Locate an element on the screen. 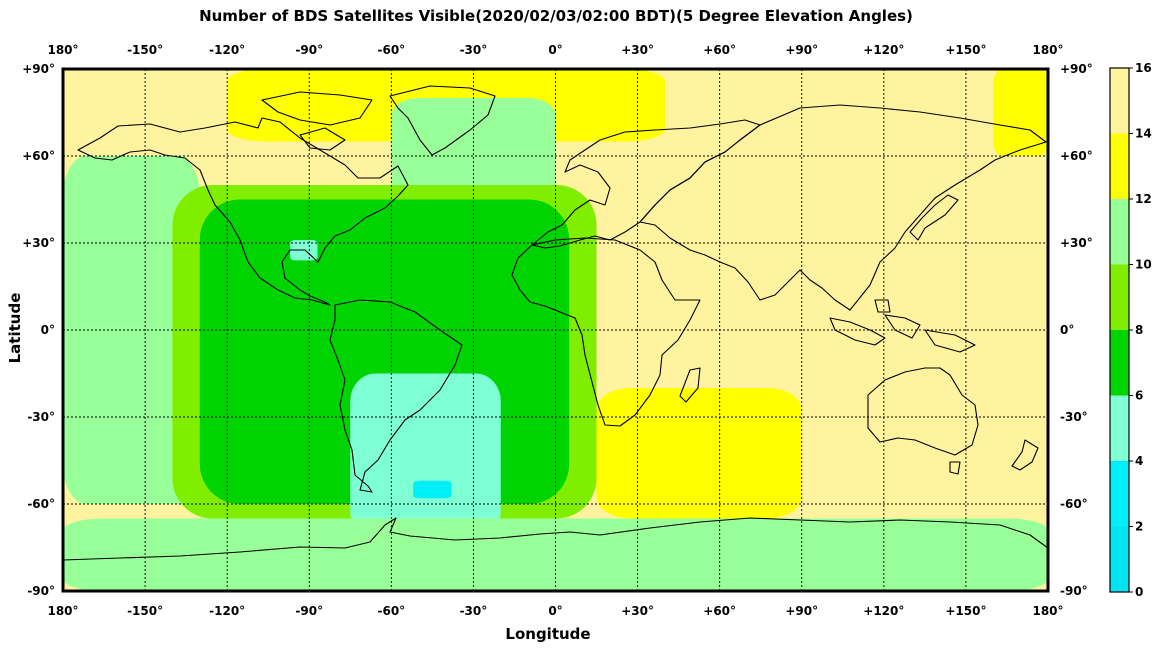  colorbar-tick-label: 8 is located at coordinates (1139, 330).